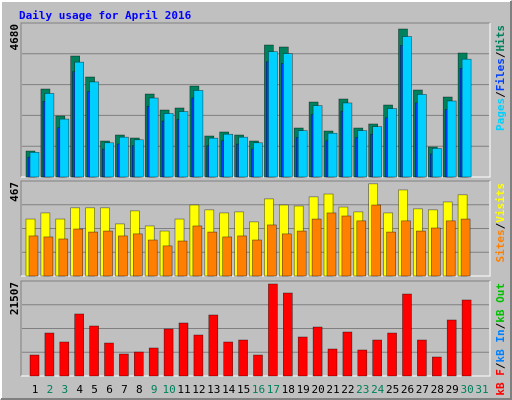 This screenshot has height=400, width=512. I want to click on y-tick-label: 4680, so click(14, 37).